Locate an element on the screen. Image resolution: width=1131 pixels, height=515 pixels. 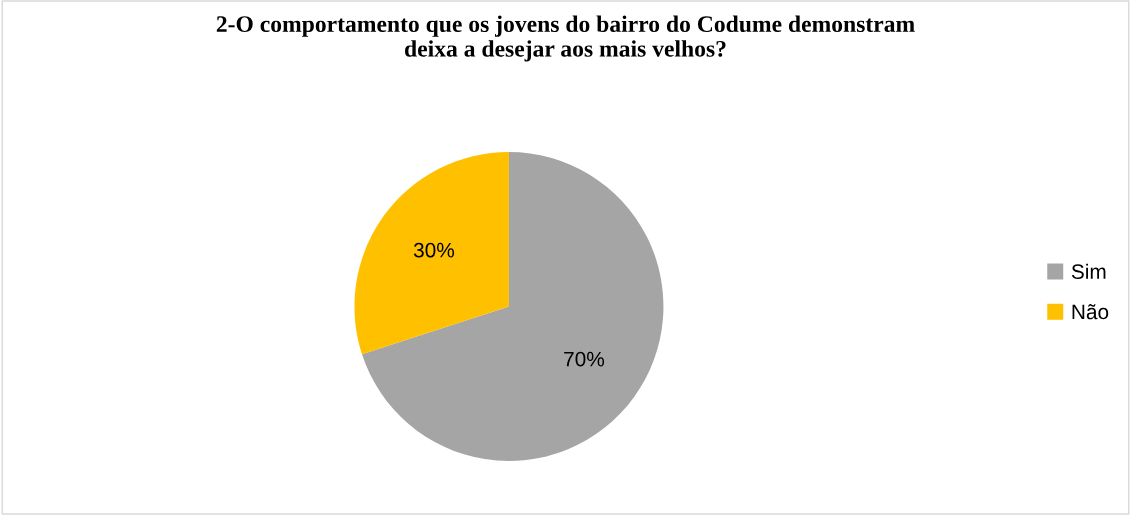
data-label: 30% is located at coordinates (434, 250).